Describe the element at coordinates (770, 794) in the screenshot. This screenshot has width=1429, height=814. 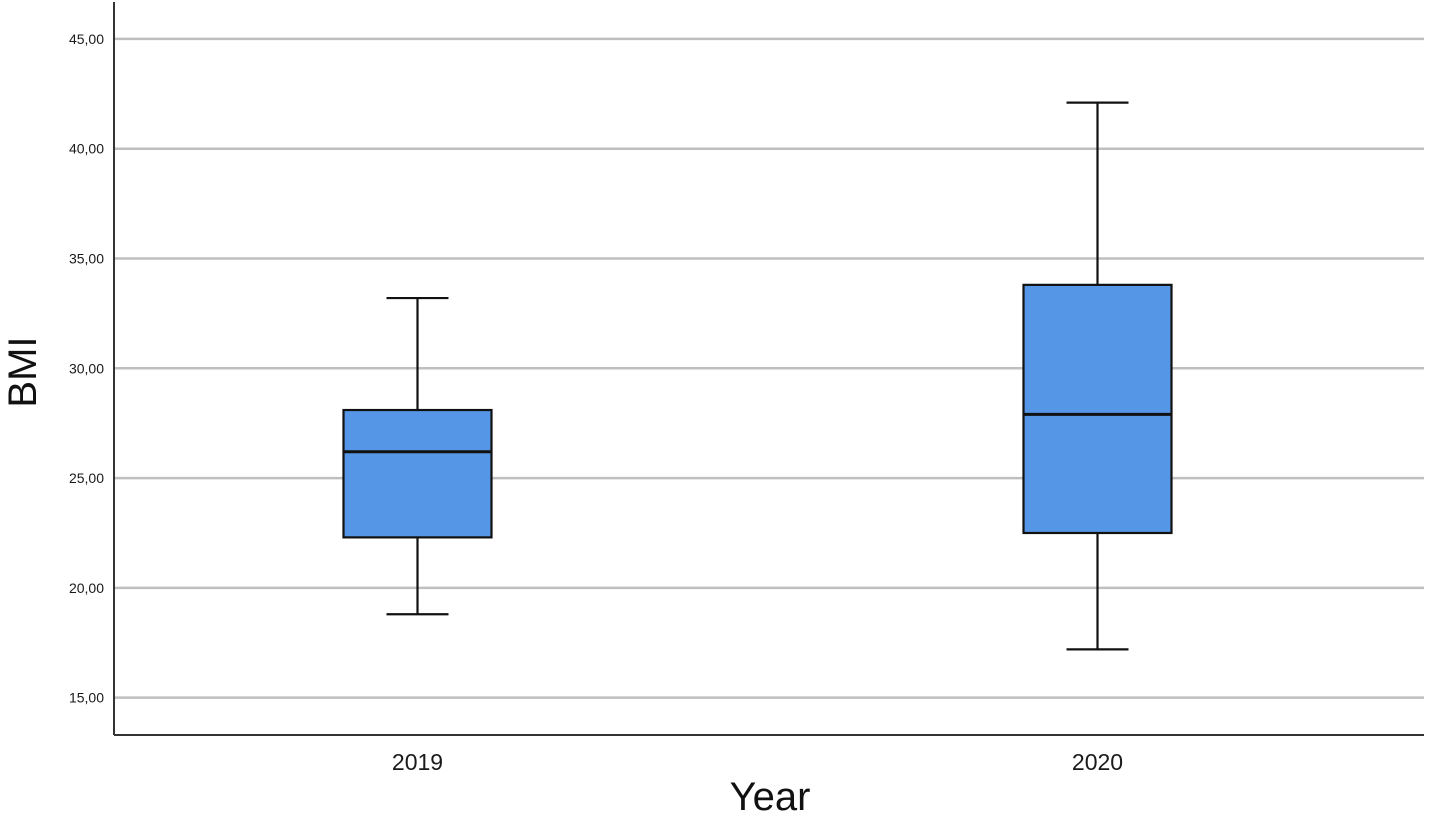
I see `x-axis-title: Year` at that location.